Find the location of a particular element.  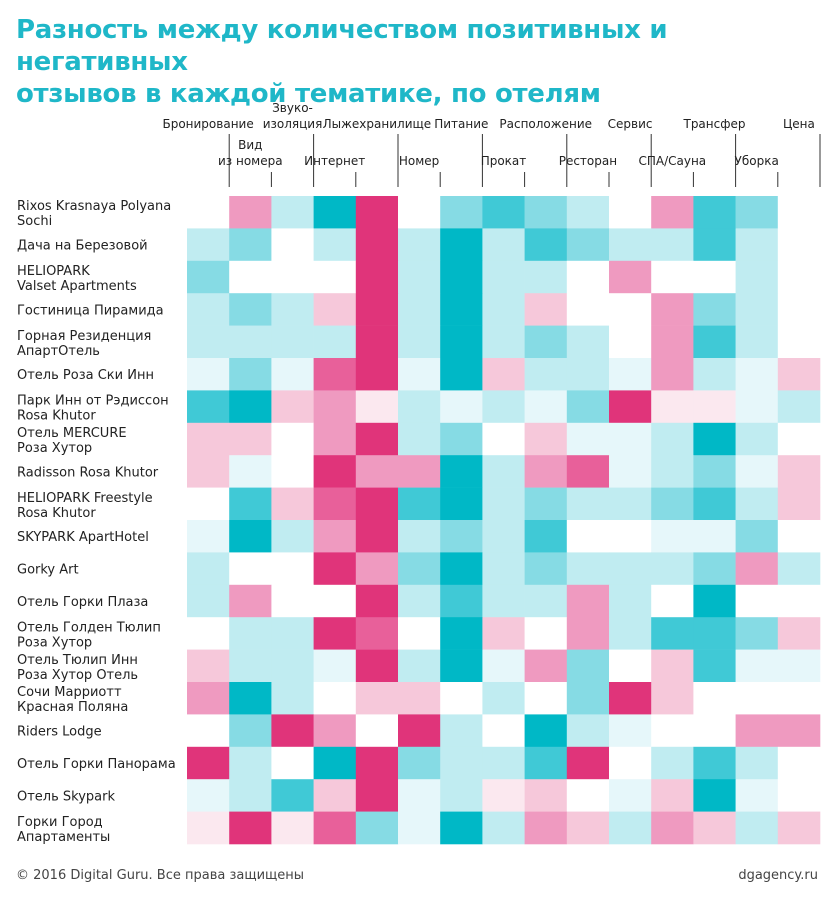

row-label-line: Valset Apartments is located at coordinates (77, 286).